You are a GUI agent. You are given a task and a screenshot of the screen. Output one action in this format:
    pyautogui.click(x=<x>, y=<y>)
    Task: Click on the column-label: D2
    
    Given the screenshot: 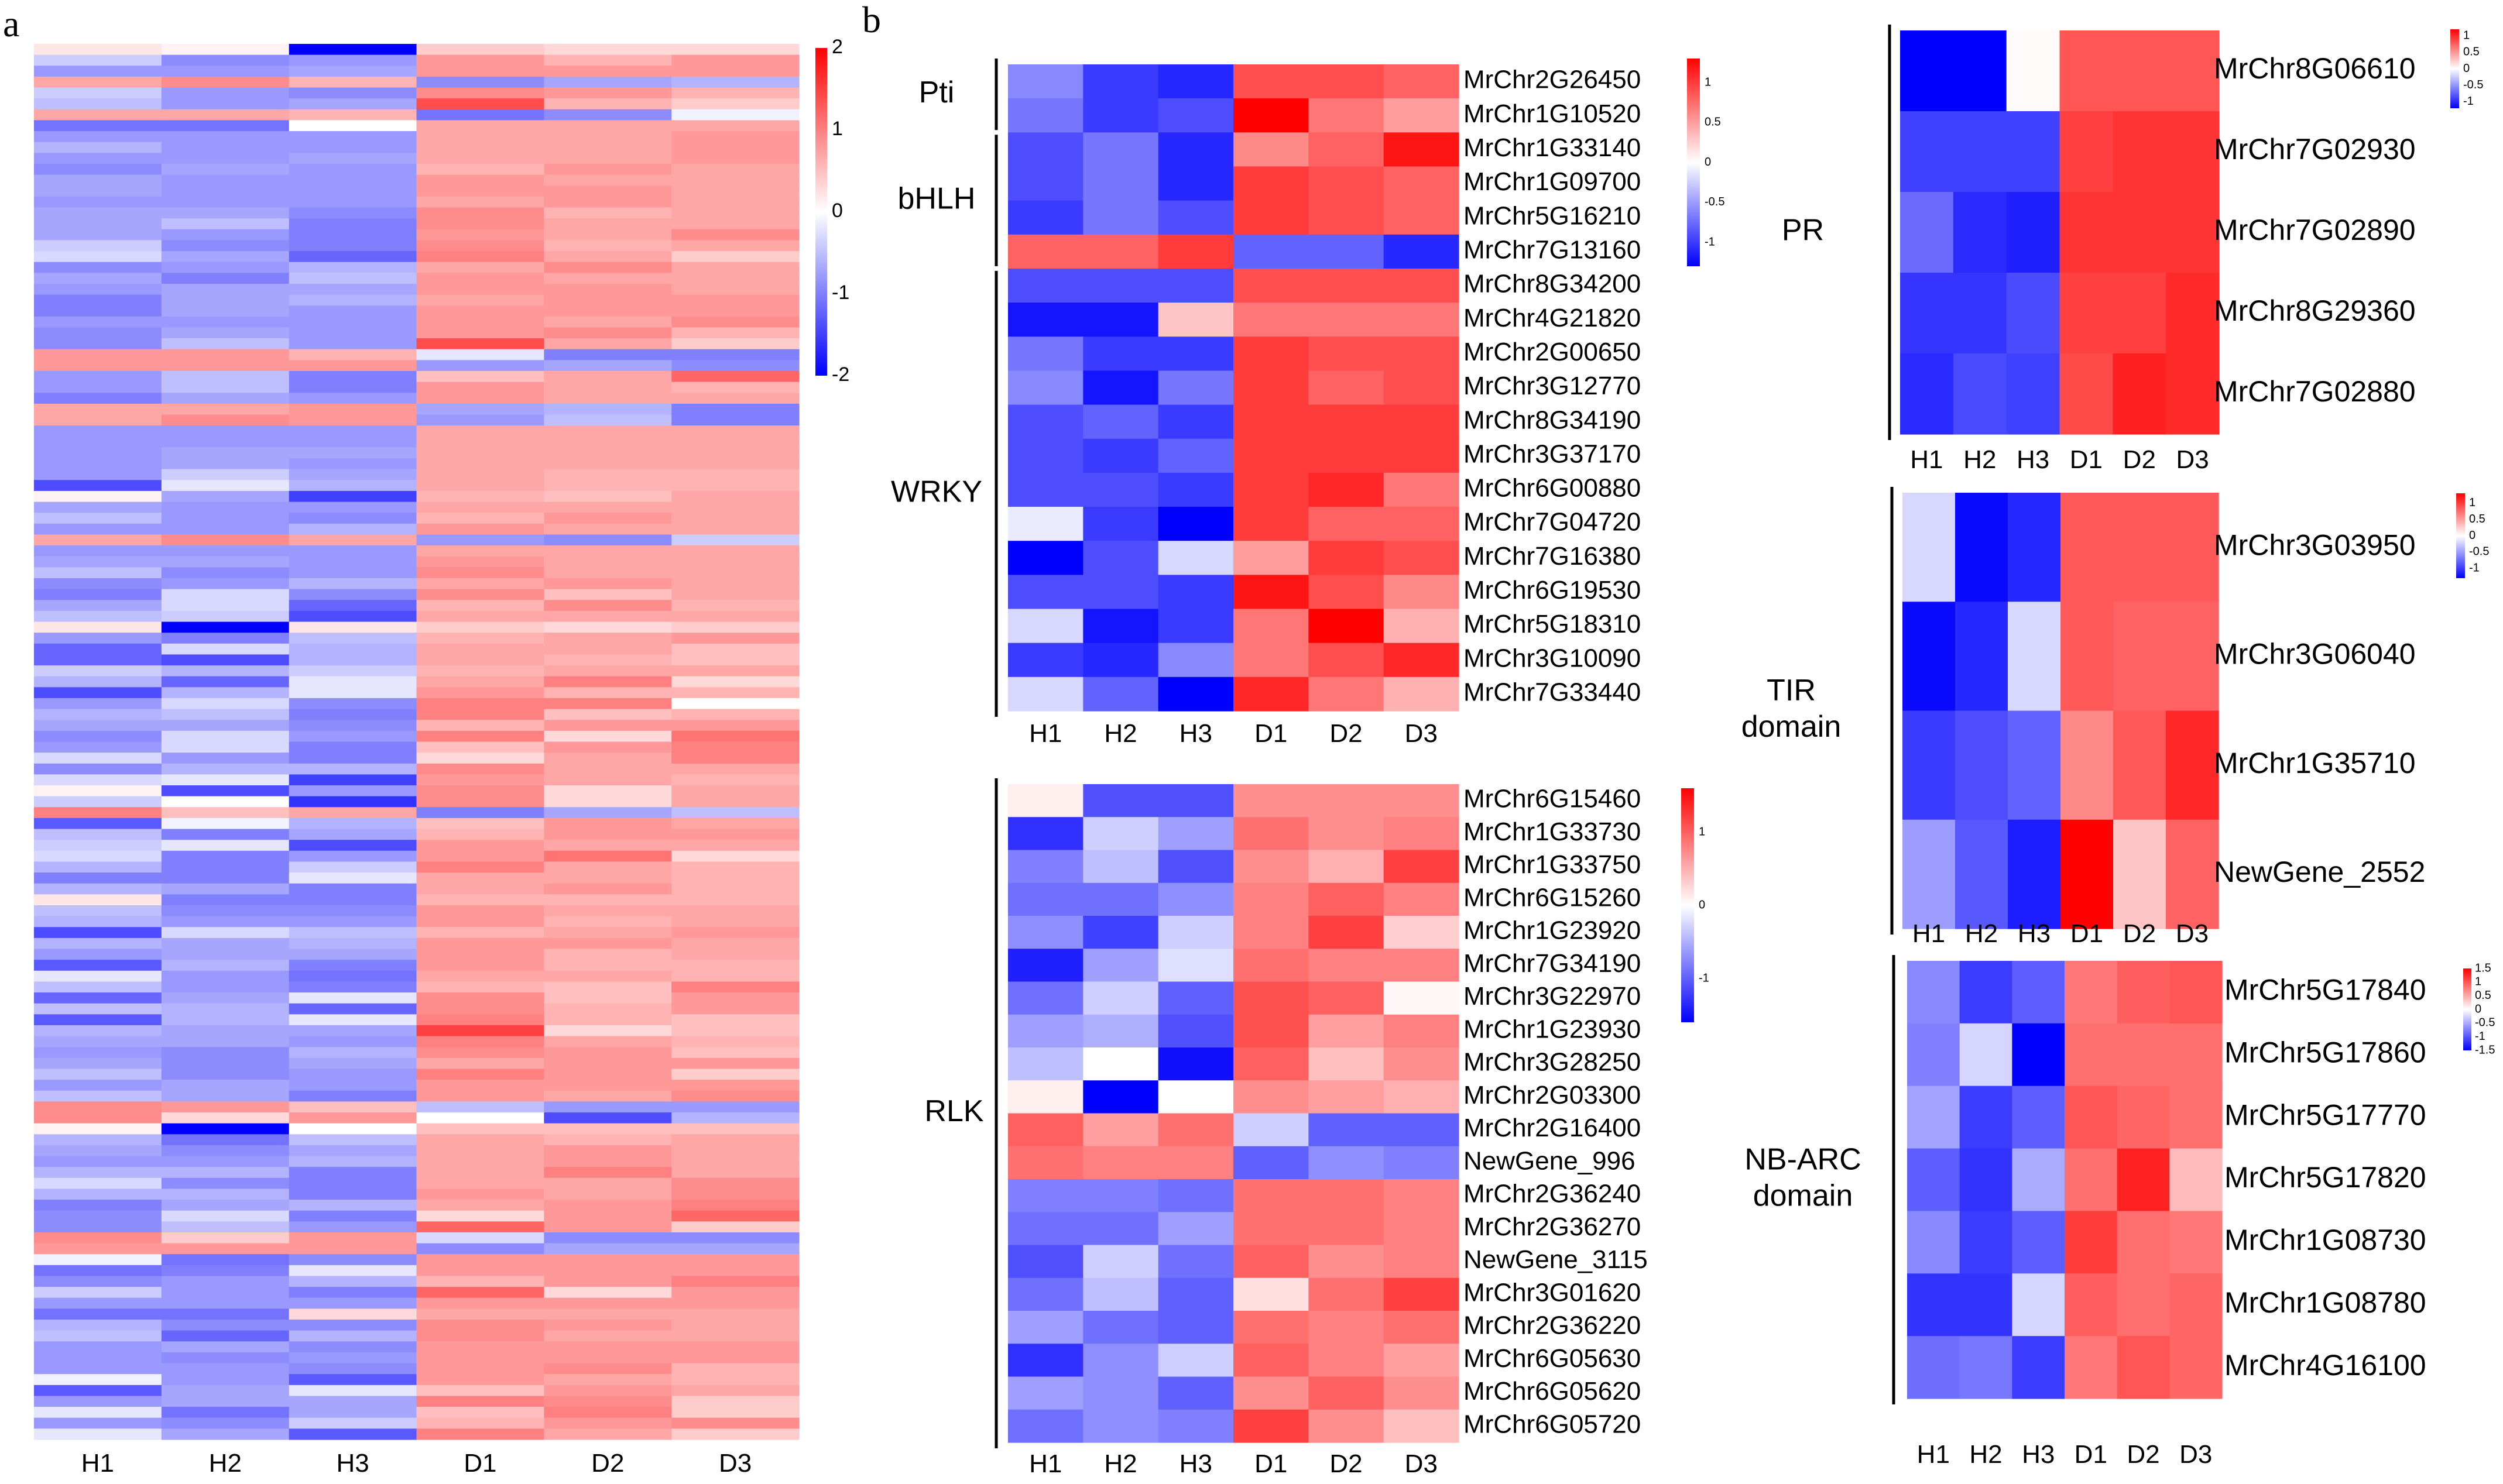 What is the action you would take?
    pyautogui.click(x=607, y=1464)
    